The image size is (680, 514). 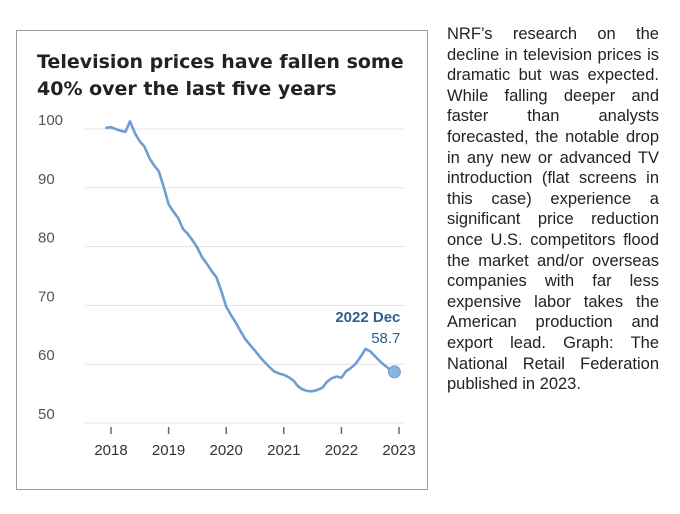 I want to click on y-tick-label: 60, so click(x=46, y=355).